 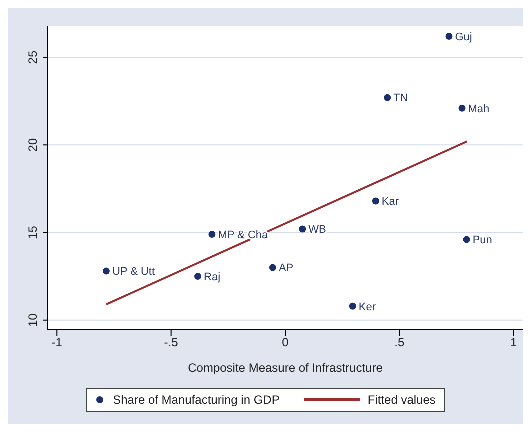 What do you see at coordinates (482, 240) in the screenshot?
I see `annotation: Pun` at bounding box center [482, 240].